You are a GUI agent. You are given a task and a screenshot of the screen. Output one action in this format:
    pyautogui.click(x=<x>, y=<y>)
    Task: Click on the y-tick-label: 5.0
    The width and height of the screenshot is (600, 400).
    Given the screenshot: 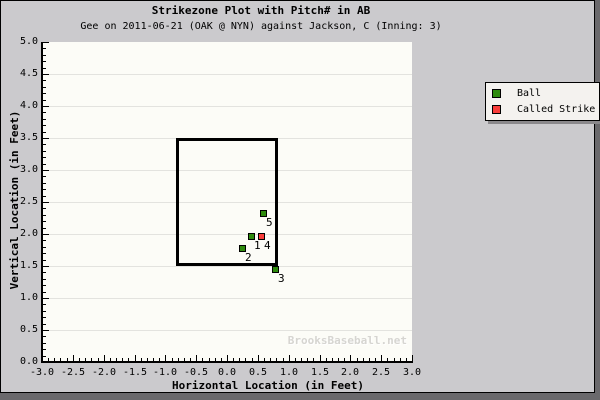 What is the action you would take?
    pyautogui.click(x=28, y=41)
    